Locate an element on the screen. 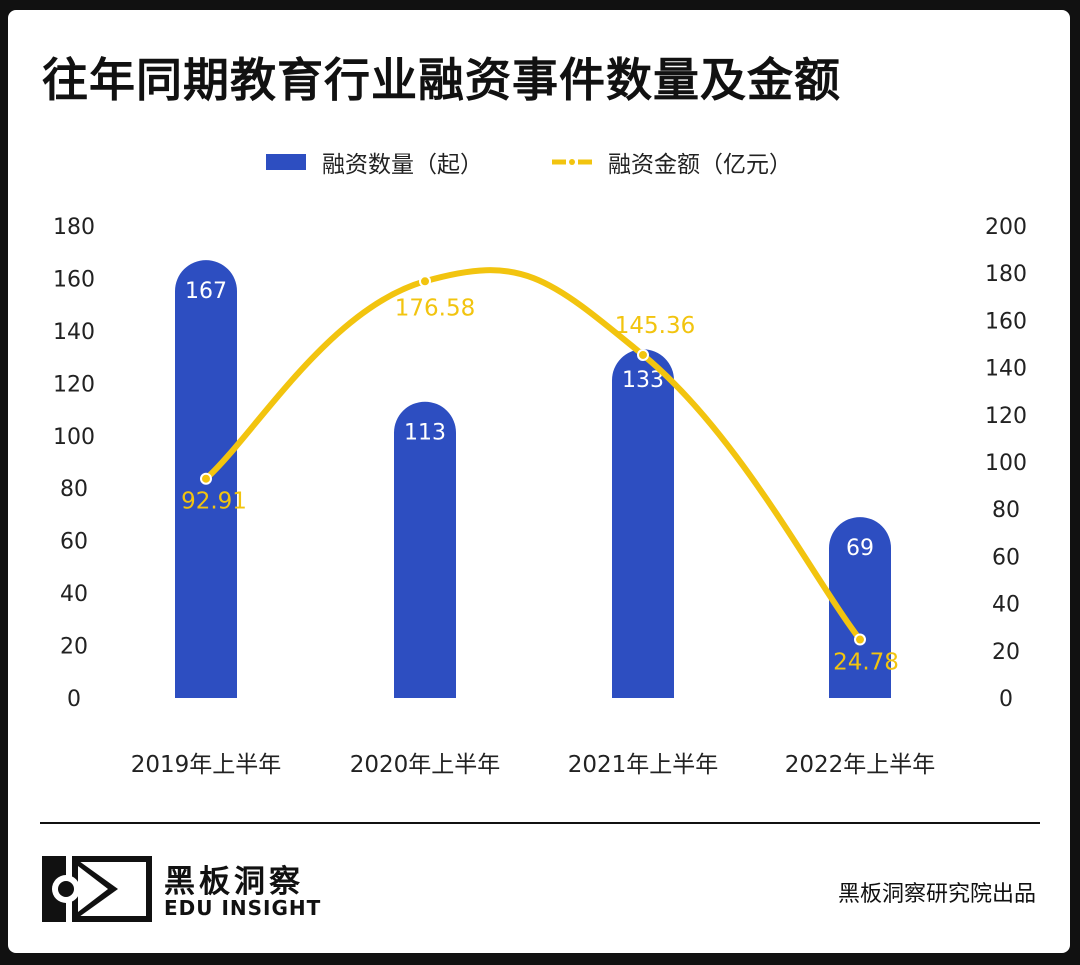 This screenshot has height=965, width=1080. bar-value-label: 113 is located at coordinates (425, 433).